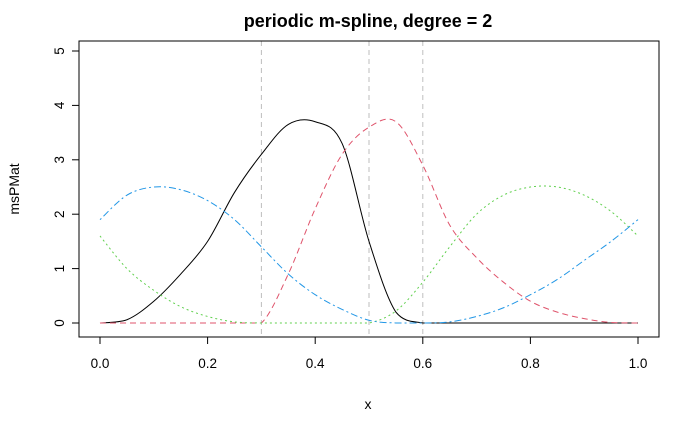 Image resolution: width=700 pixels, height=432 pixels. I want to click on y-axis-label: msPMat, so click(14, 188).